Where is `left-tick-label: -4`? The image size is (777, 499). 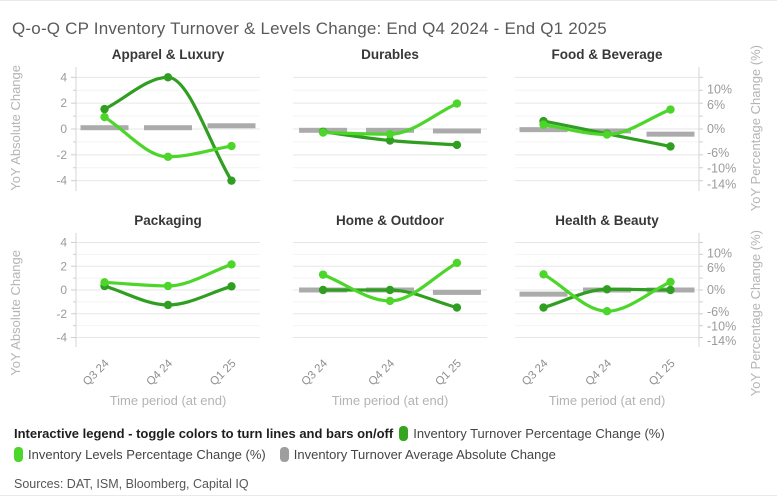
left-tick-label: -4 is located at coordinates (61, 181).